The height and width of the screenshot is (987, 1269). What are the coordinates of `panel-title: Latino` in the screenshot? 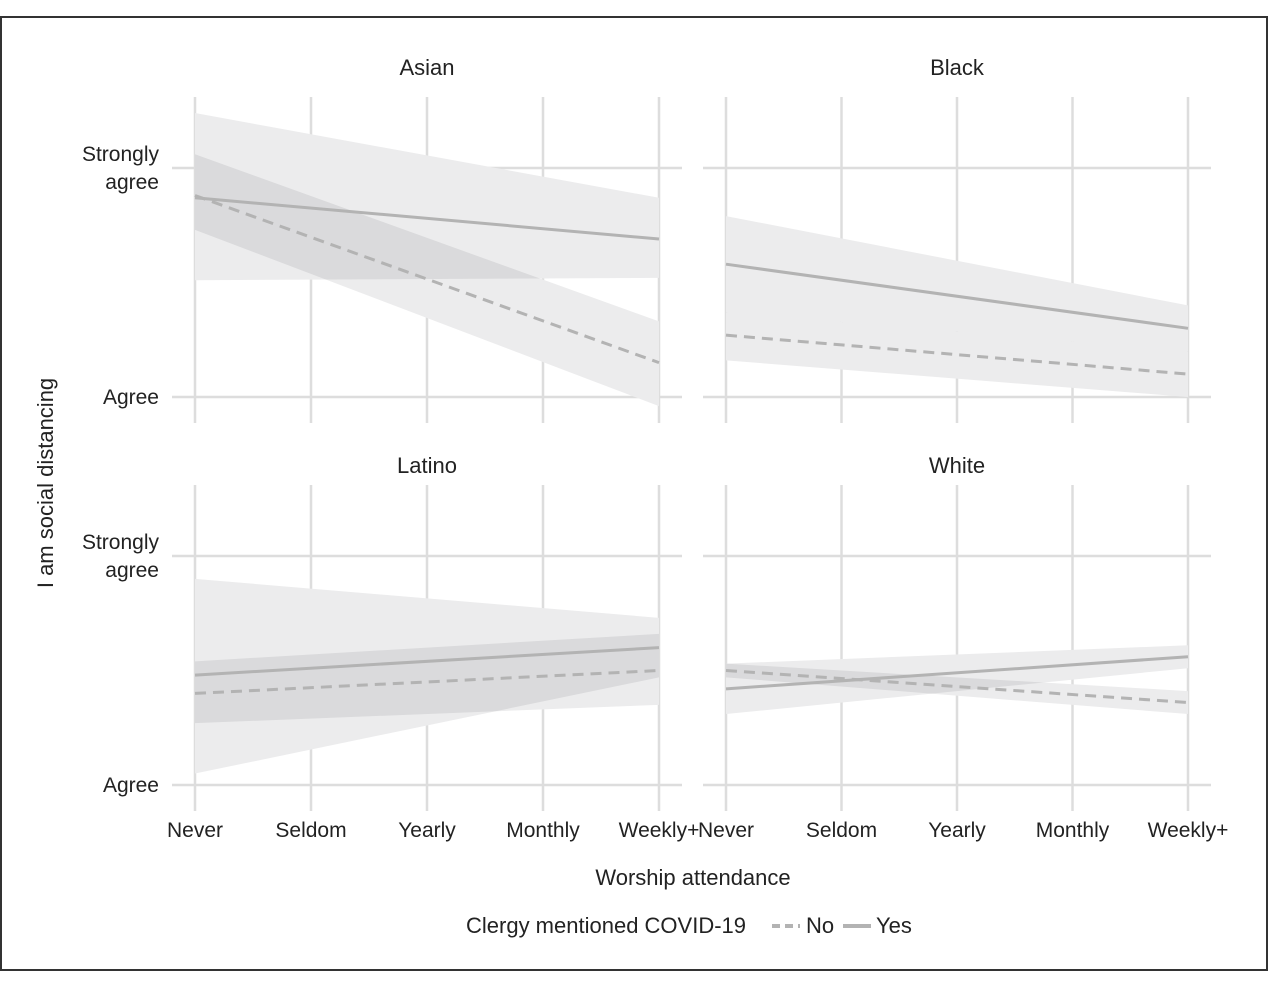 It's located at (427, 465).